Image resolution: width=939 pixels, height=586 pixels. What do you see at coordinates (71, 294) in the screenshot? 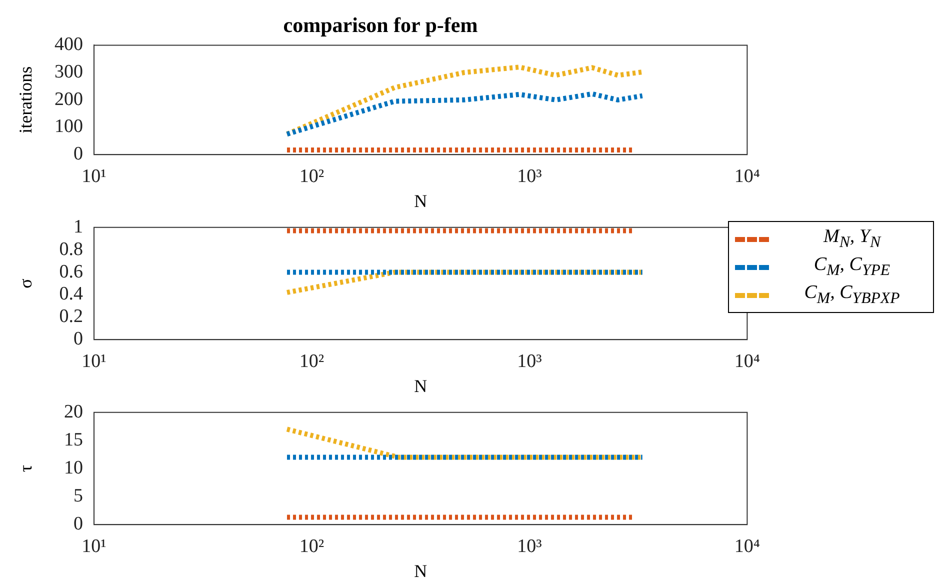
I see `y-tick-label: 0.4` at bounding box center [71, 294].